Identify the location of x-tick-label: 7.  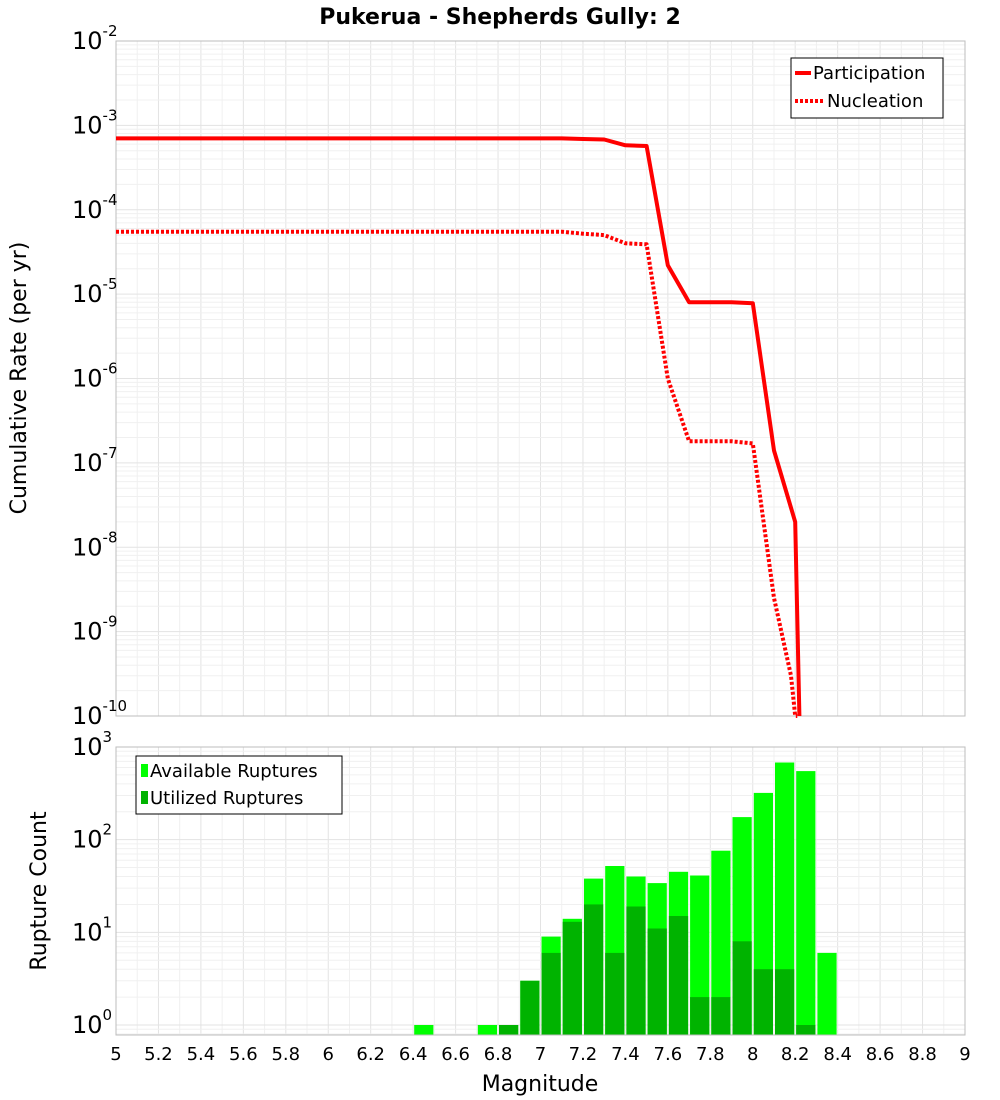
(540, 1054).